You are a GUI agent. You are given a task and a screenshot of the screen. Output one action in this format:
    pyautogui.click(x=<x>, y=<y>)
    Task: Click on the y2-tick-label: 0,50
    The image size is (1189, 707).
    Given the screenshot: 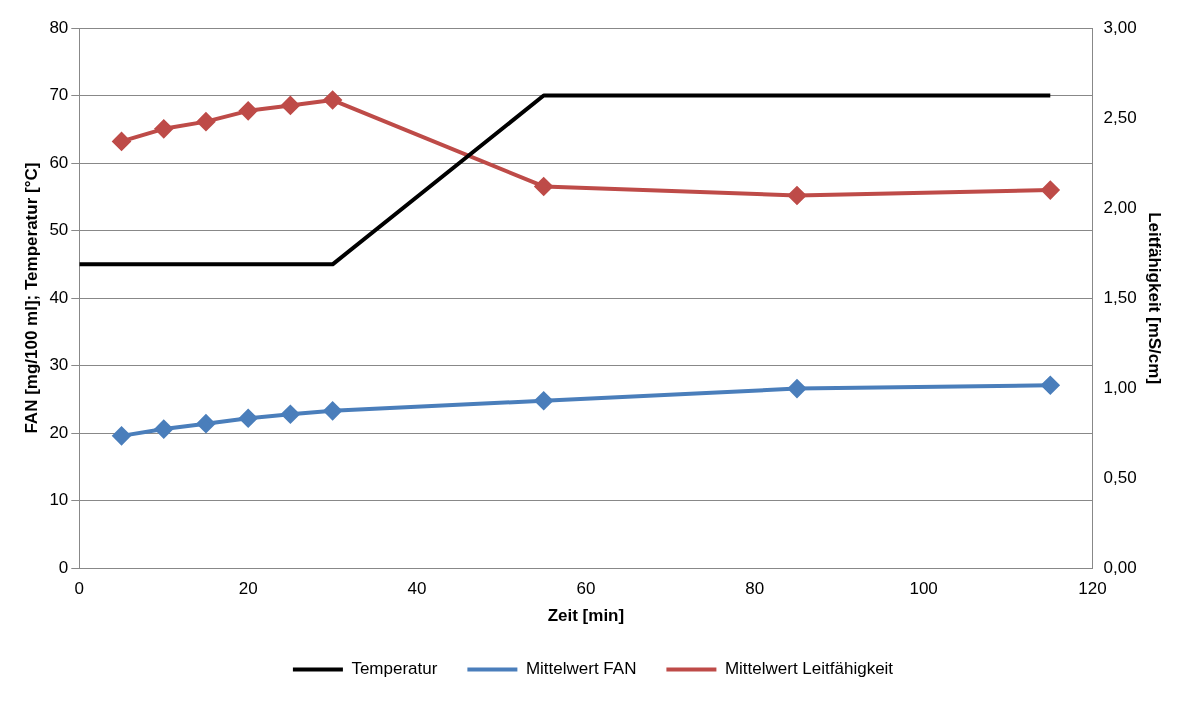 What is the action you would take?
    pyautogui.click(x=1120, y=477)
    